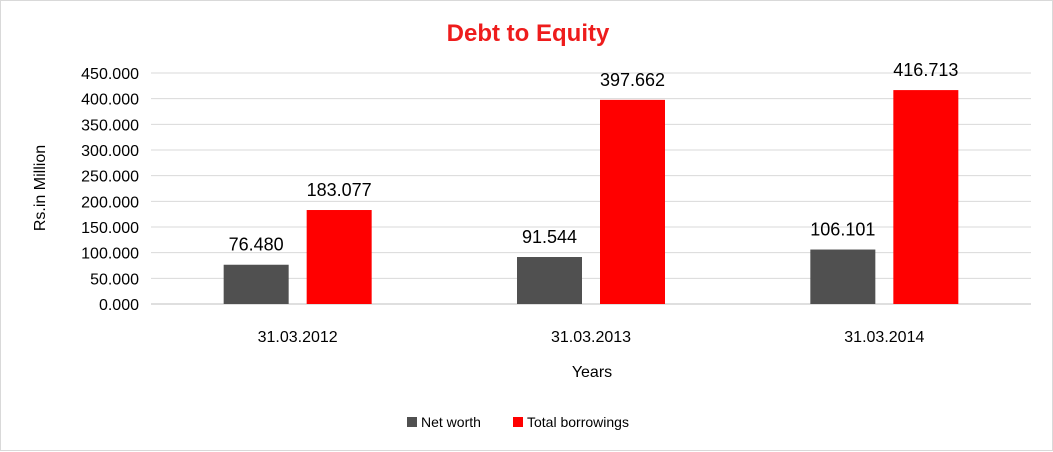  What do you see at coordinates (110, 151) in the screenshot?
I see `y-tick-label: 300.000` at bounding box center [110, 151].